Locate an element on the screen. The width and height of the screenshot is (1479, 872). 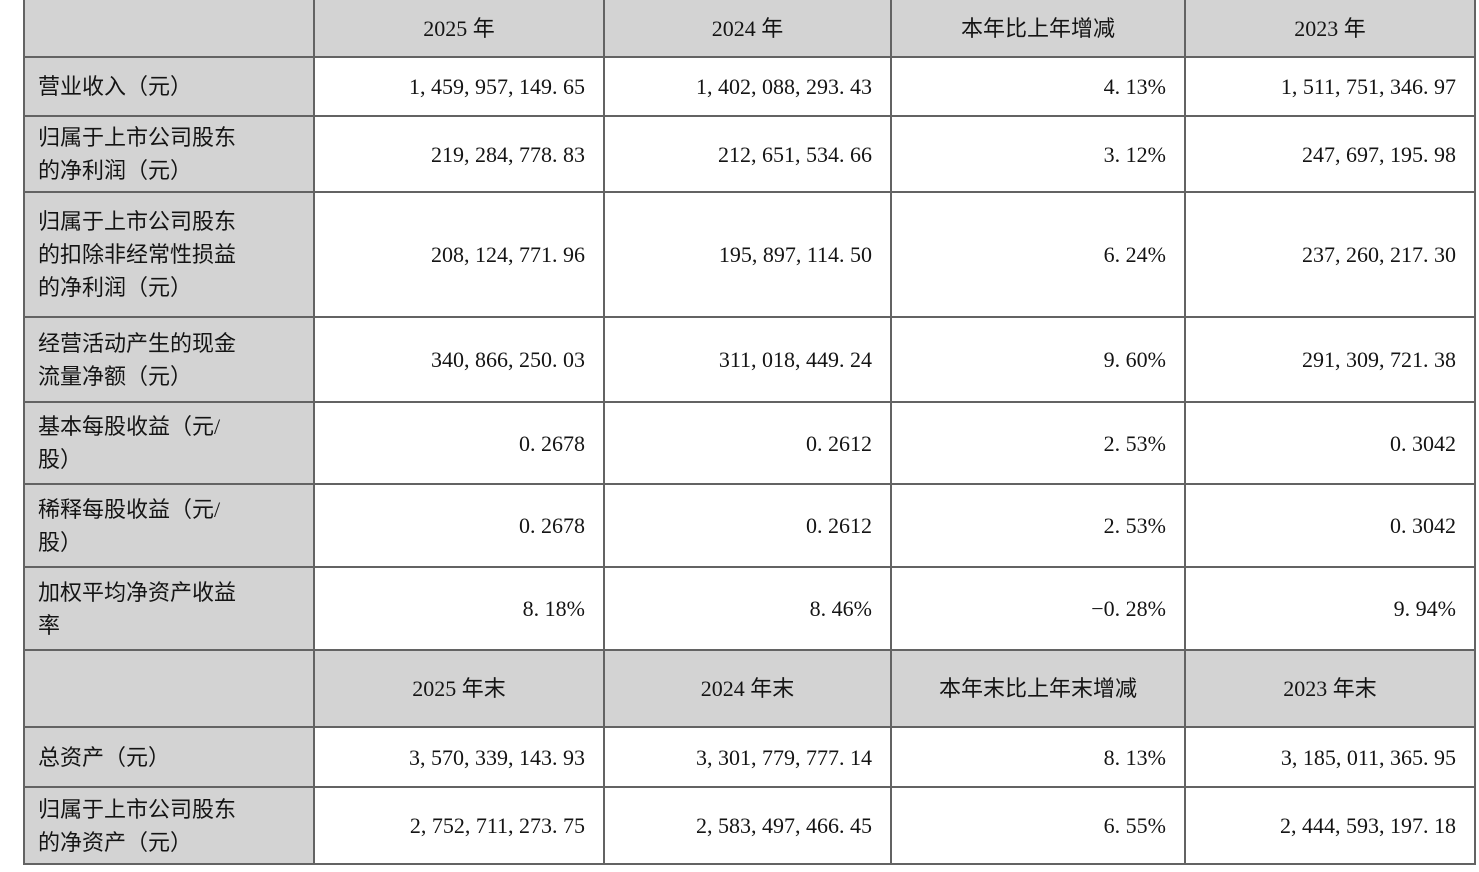
cell-value: 237, 260, 217. 30 is located at coordinates (1330, 254).